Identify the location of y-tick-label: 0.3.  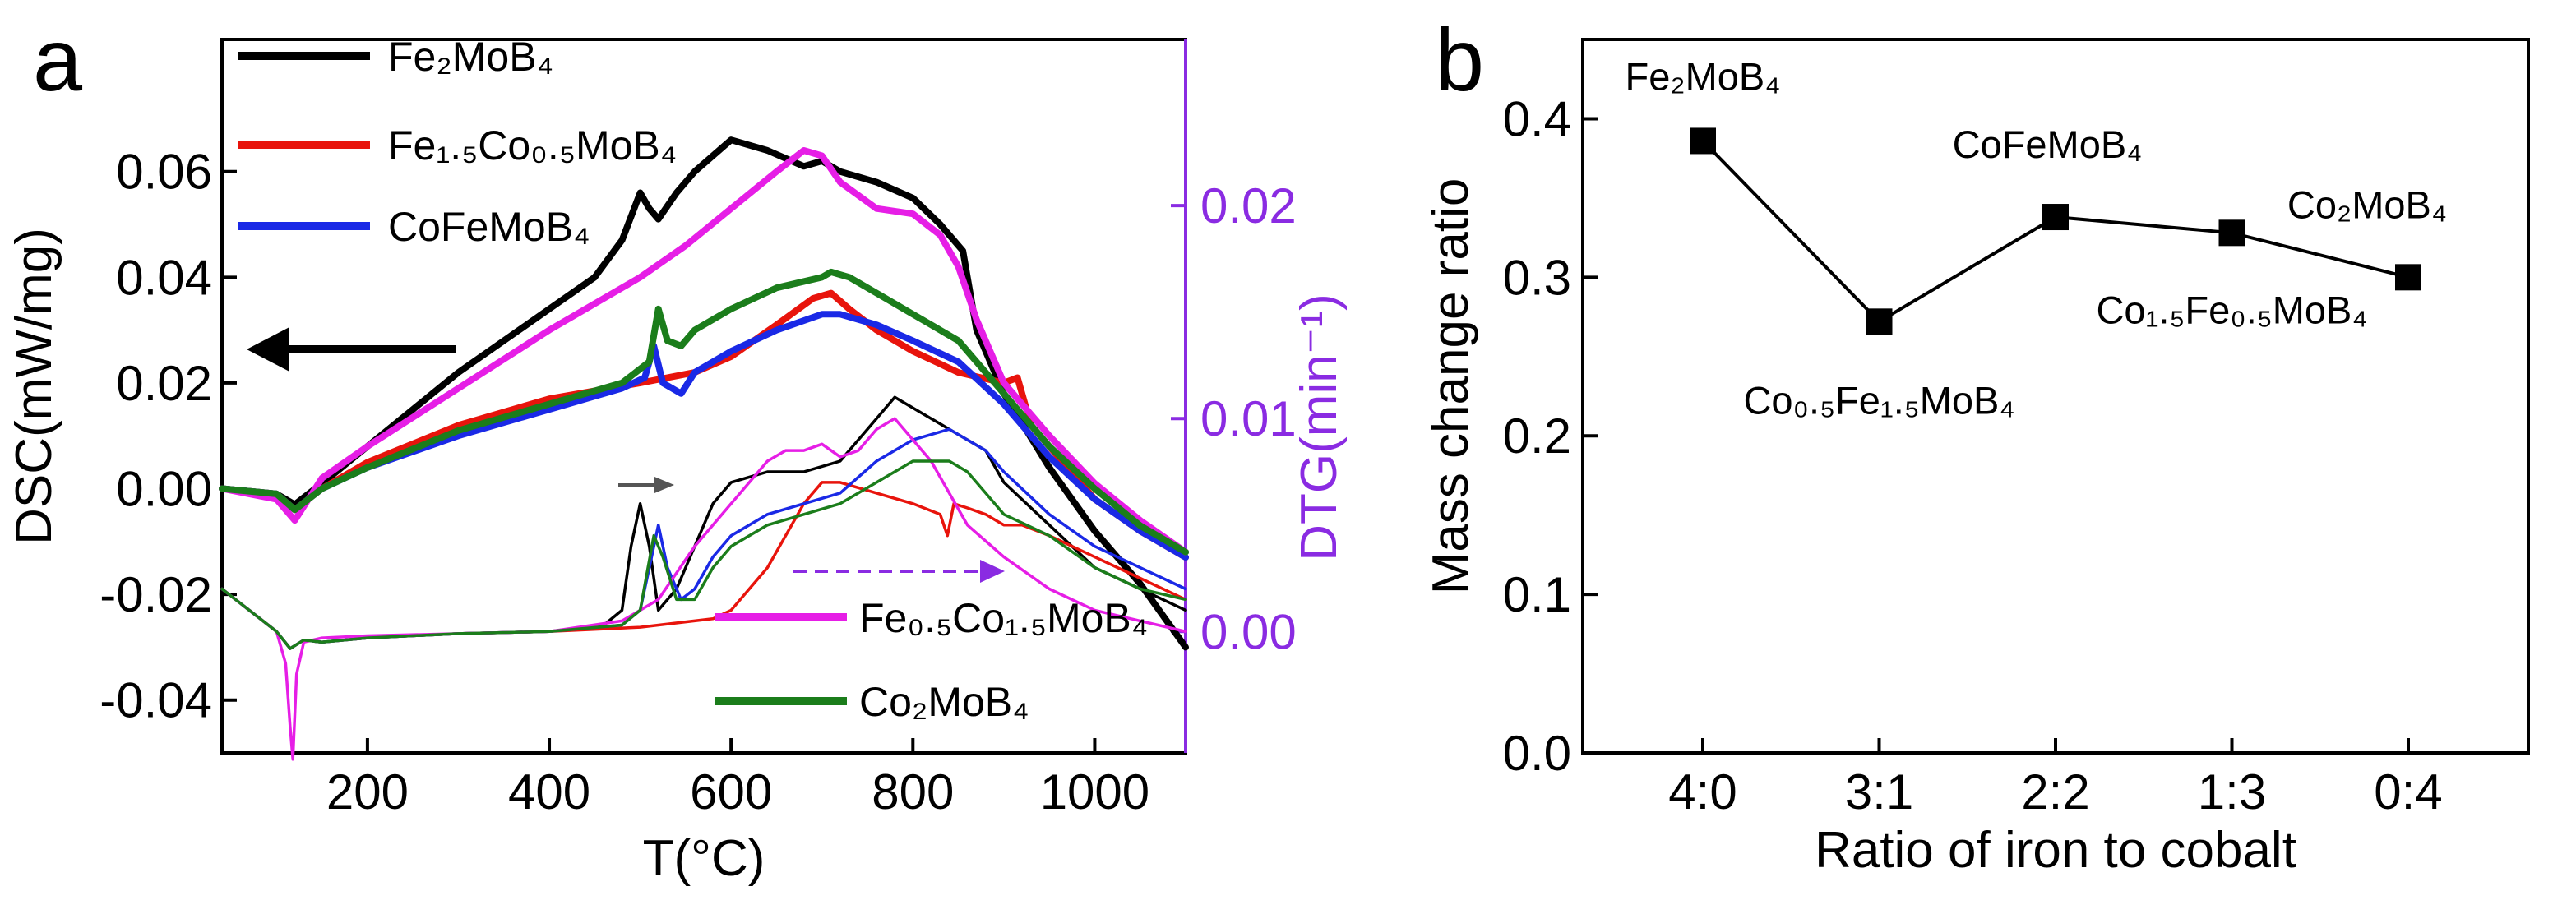
(1537, 277).